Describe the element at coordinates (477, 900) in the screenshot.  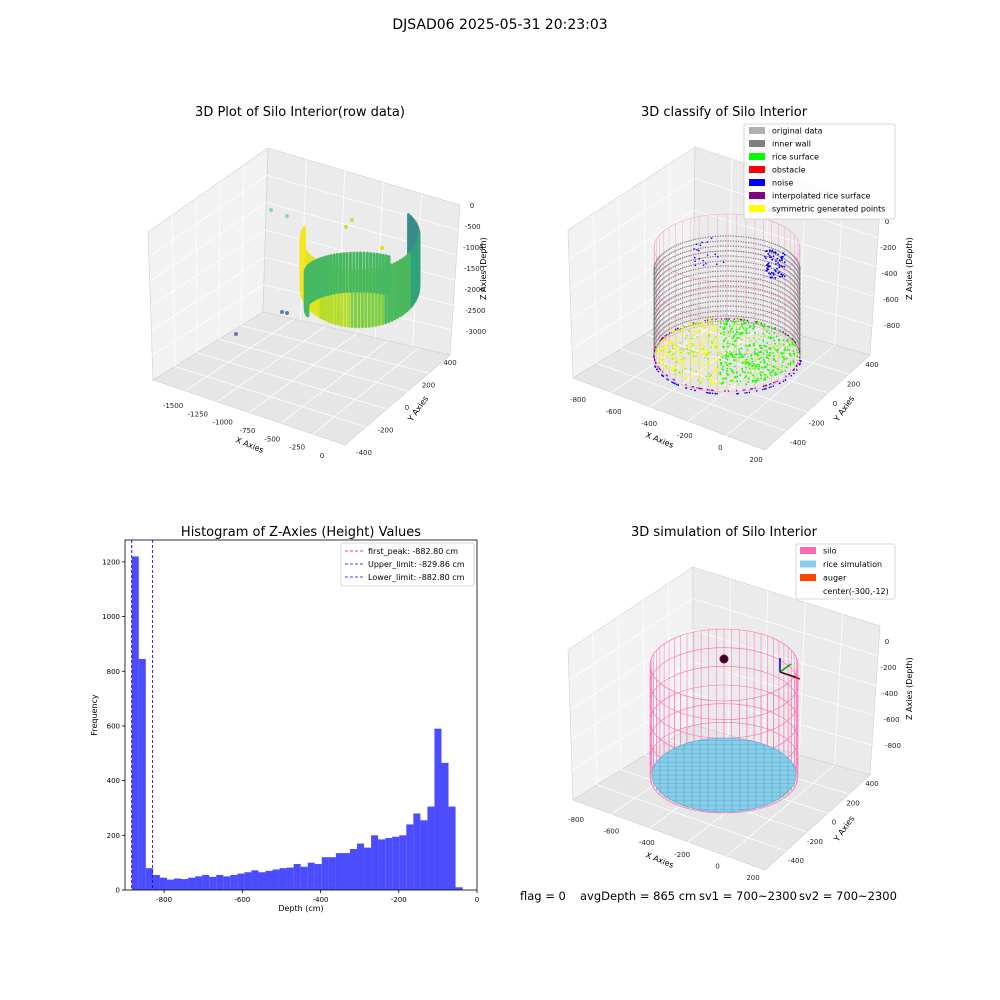
I see `histogram-x-tick-label: 0` at that location.